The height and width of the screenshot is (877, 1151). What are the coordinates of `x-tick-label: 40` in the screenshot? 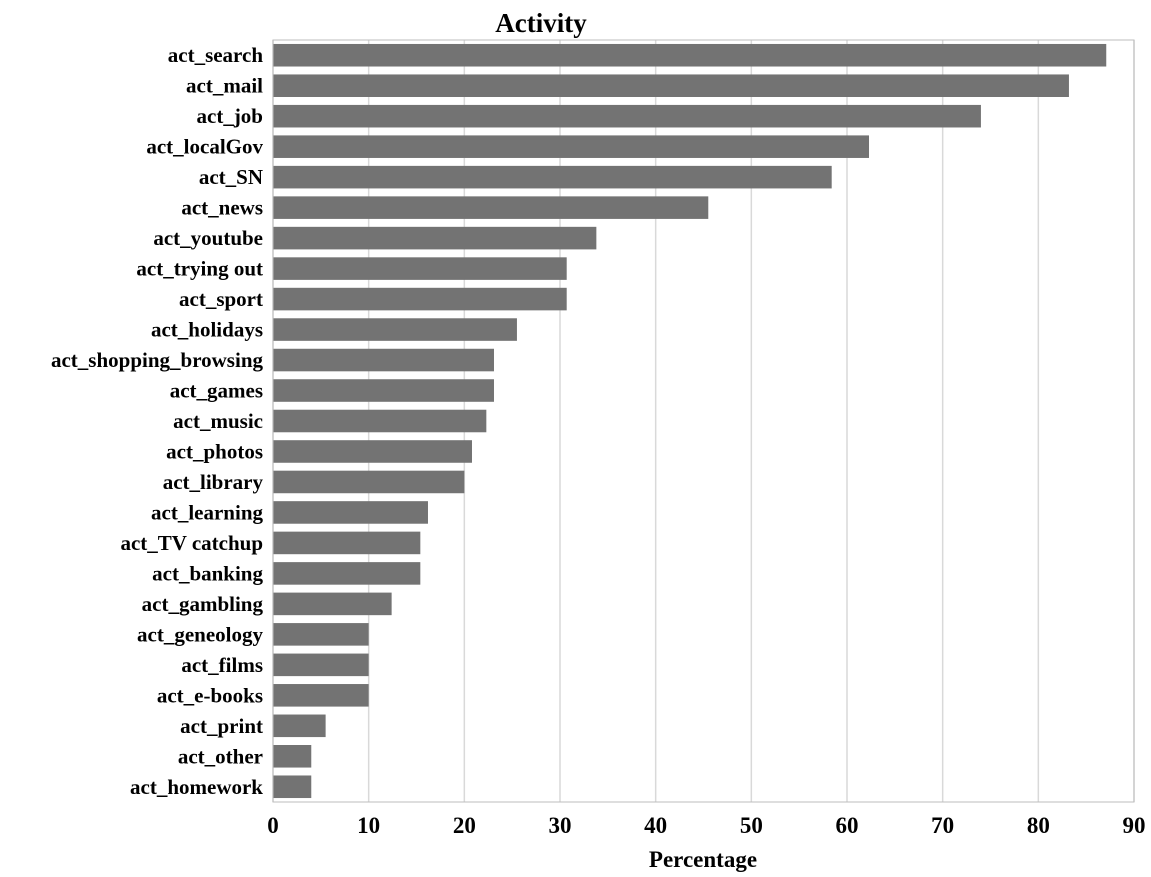 It's located at (655, 825).